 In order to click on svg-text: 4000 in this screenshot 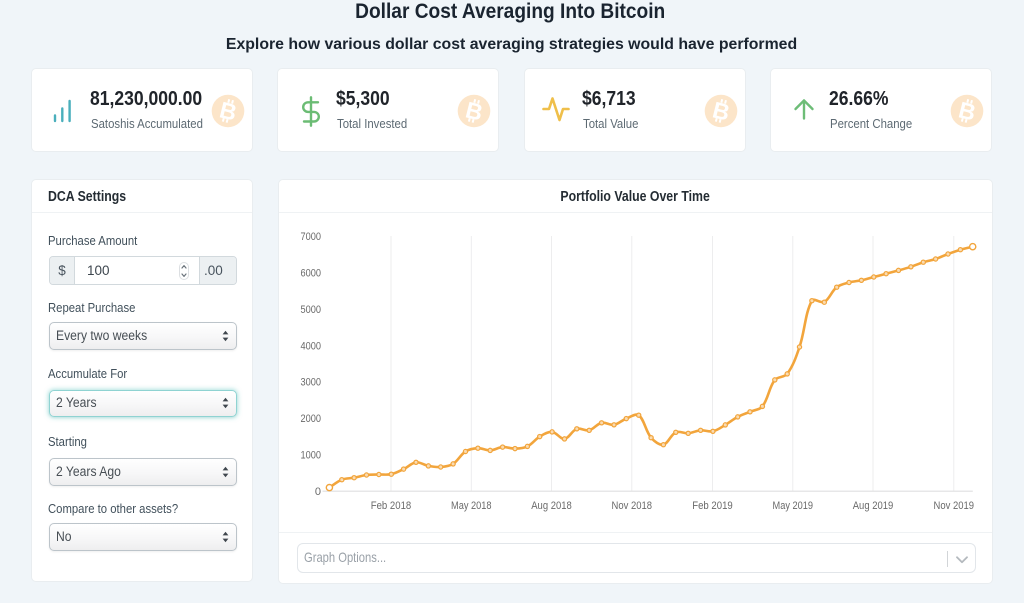, I will do `click(310, 346)`.